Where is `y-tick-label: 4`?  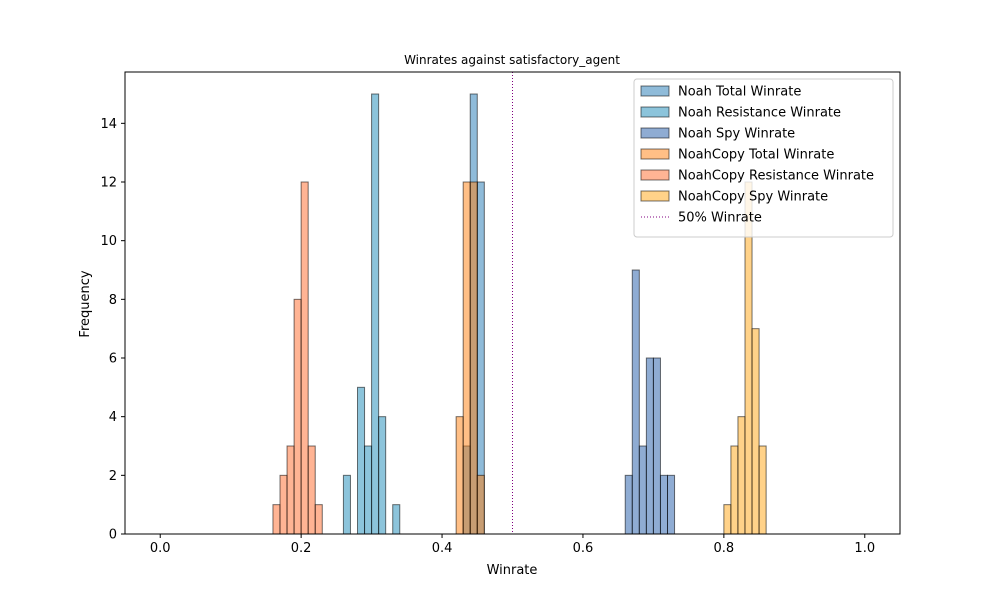 y-tick-label: 4 is located at coordinates (113, 417).